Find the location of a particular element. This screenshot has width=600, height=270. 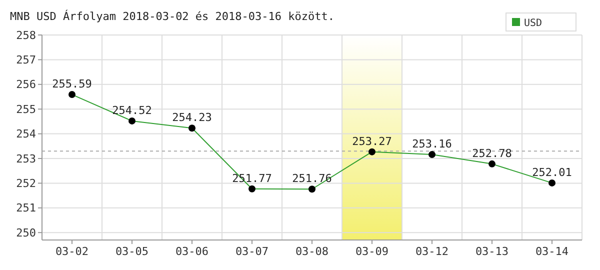

data-label: 252.01 is located at coordinates (552, 172).